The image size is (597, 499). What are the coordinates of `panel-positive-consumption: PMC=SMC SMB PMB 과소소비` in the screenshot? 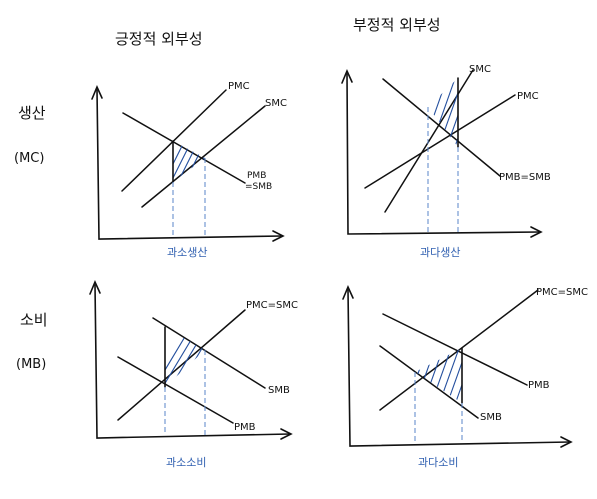 It's located at (193, 374).